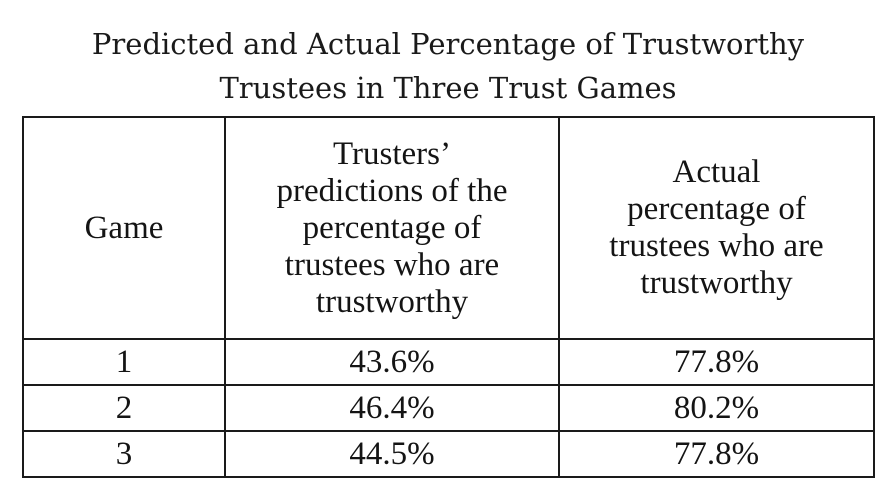 The image size is (896, 502). What do you see at coordinates (392, 408) in the screenshot?
I see `cell-predicted: 46.4%` at bounding box center [392, 408].